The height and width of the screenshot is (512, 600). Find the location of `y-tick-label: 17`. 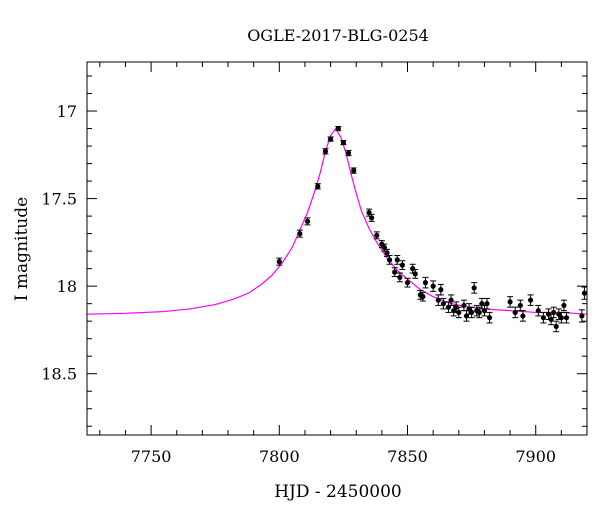

y-tick-label: 17 is located at coordinates (67, 111).